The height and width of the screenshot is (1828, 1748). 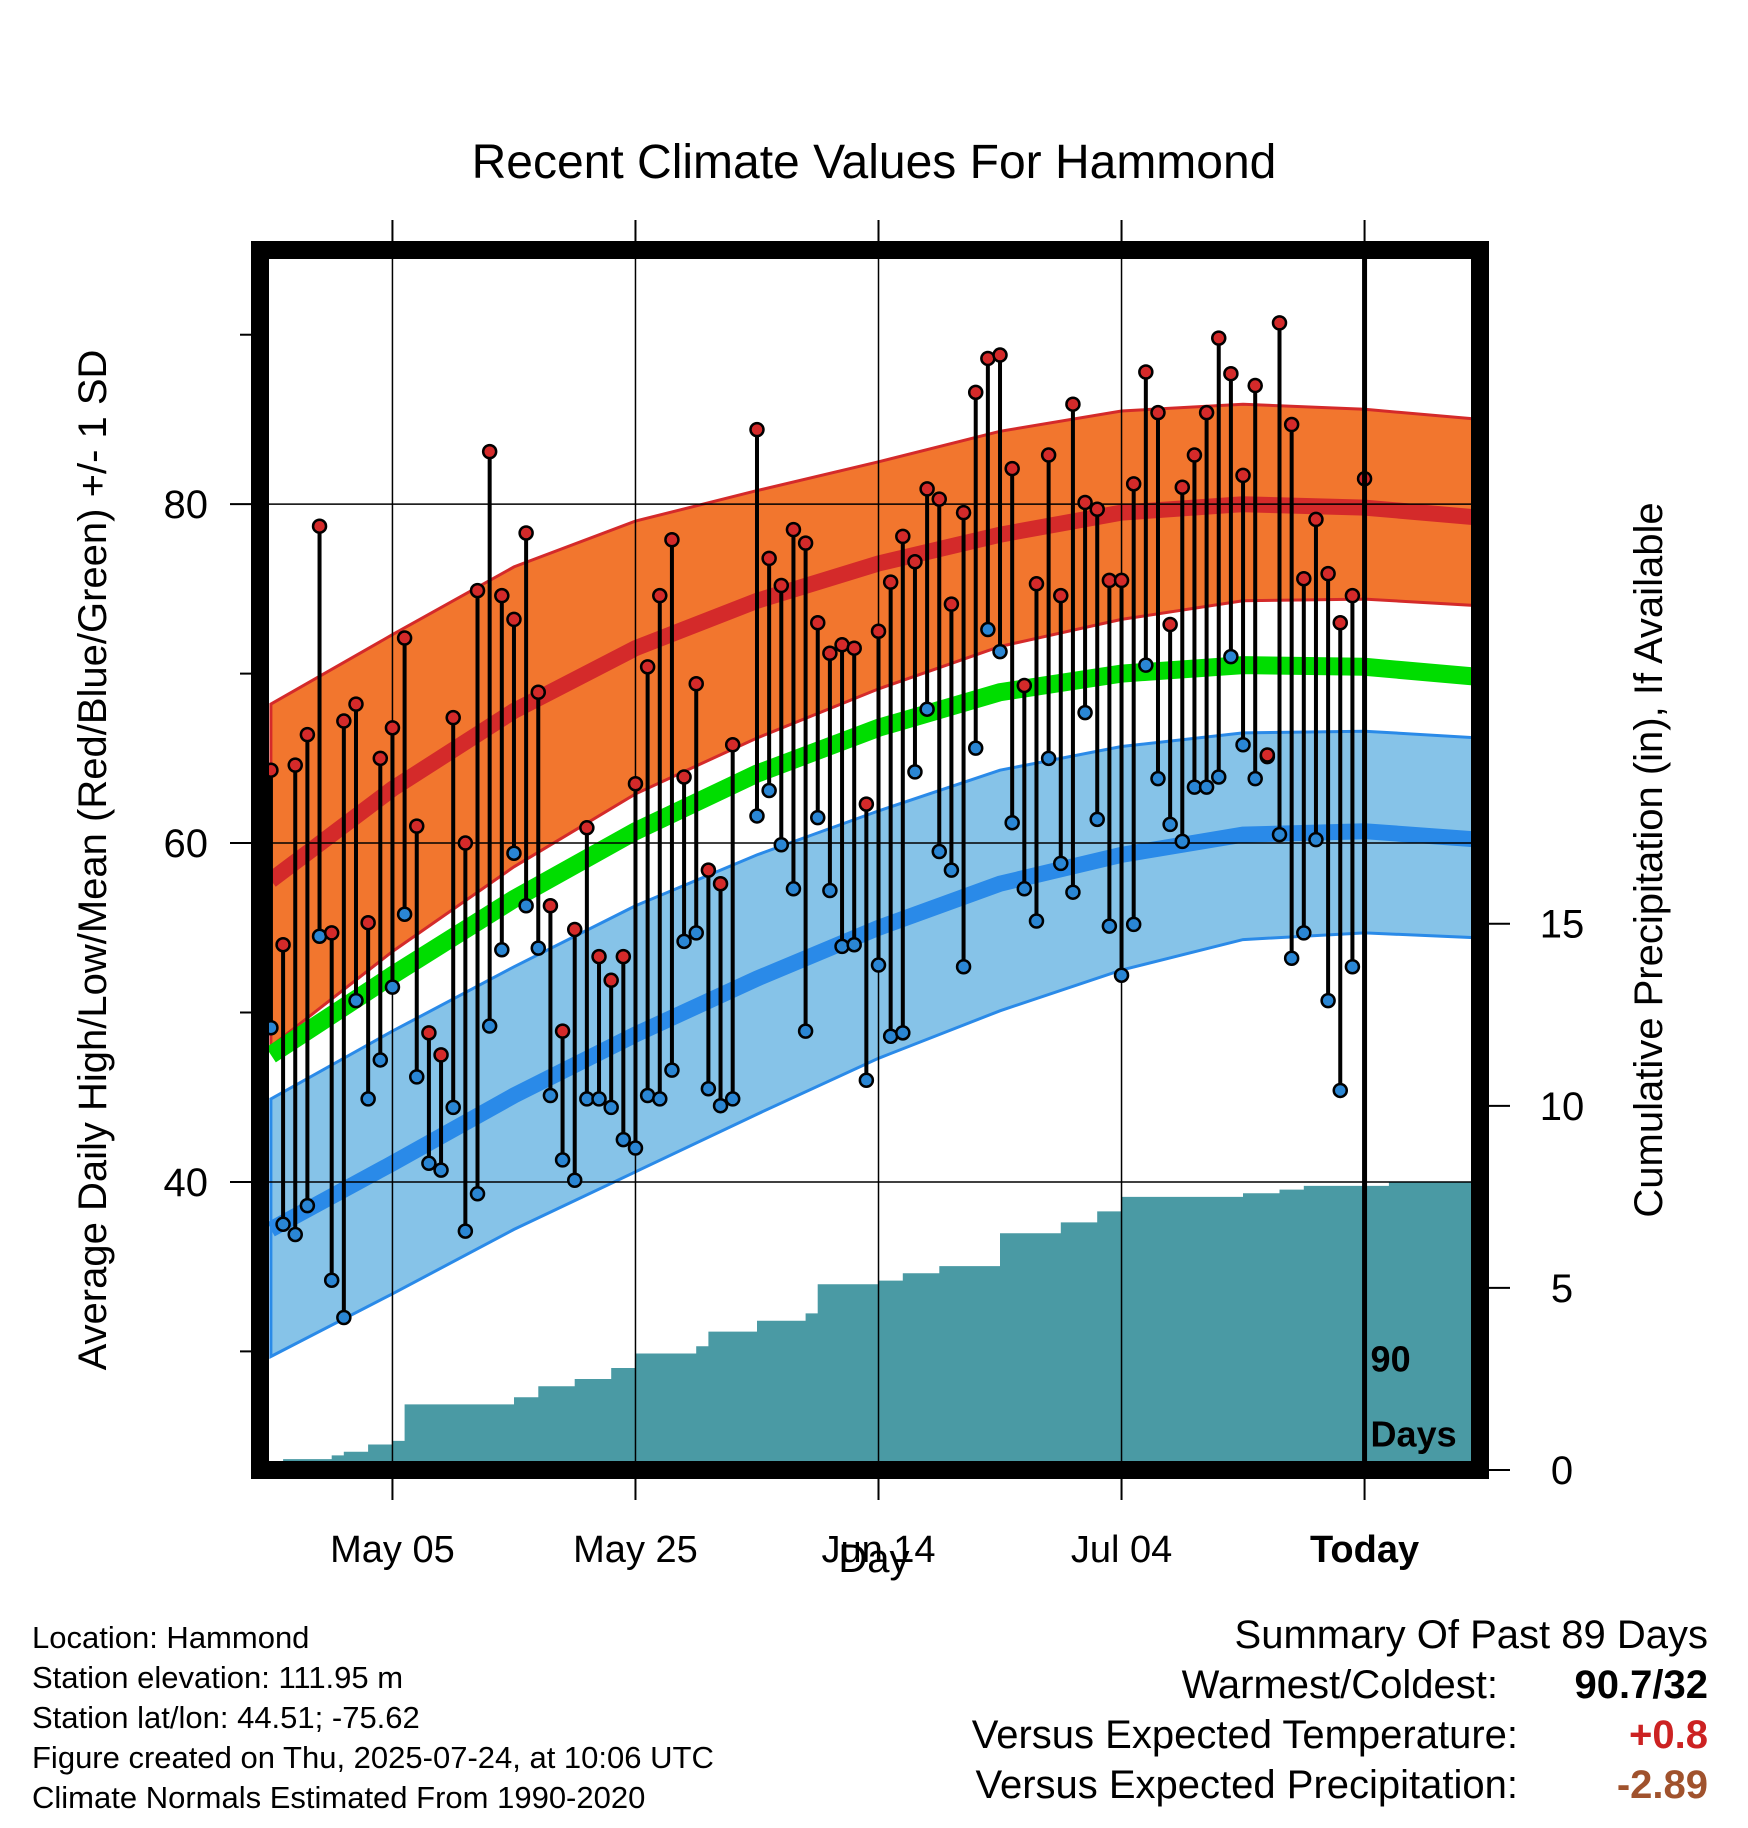 I want to click on elevation-text: Station elevation: 111.95 m, so click(x=218, y=1677).